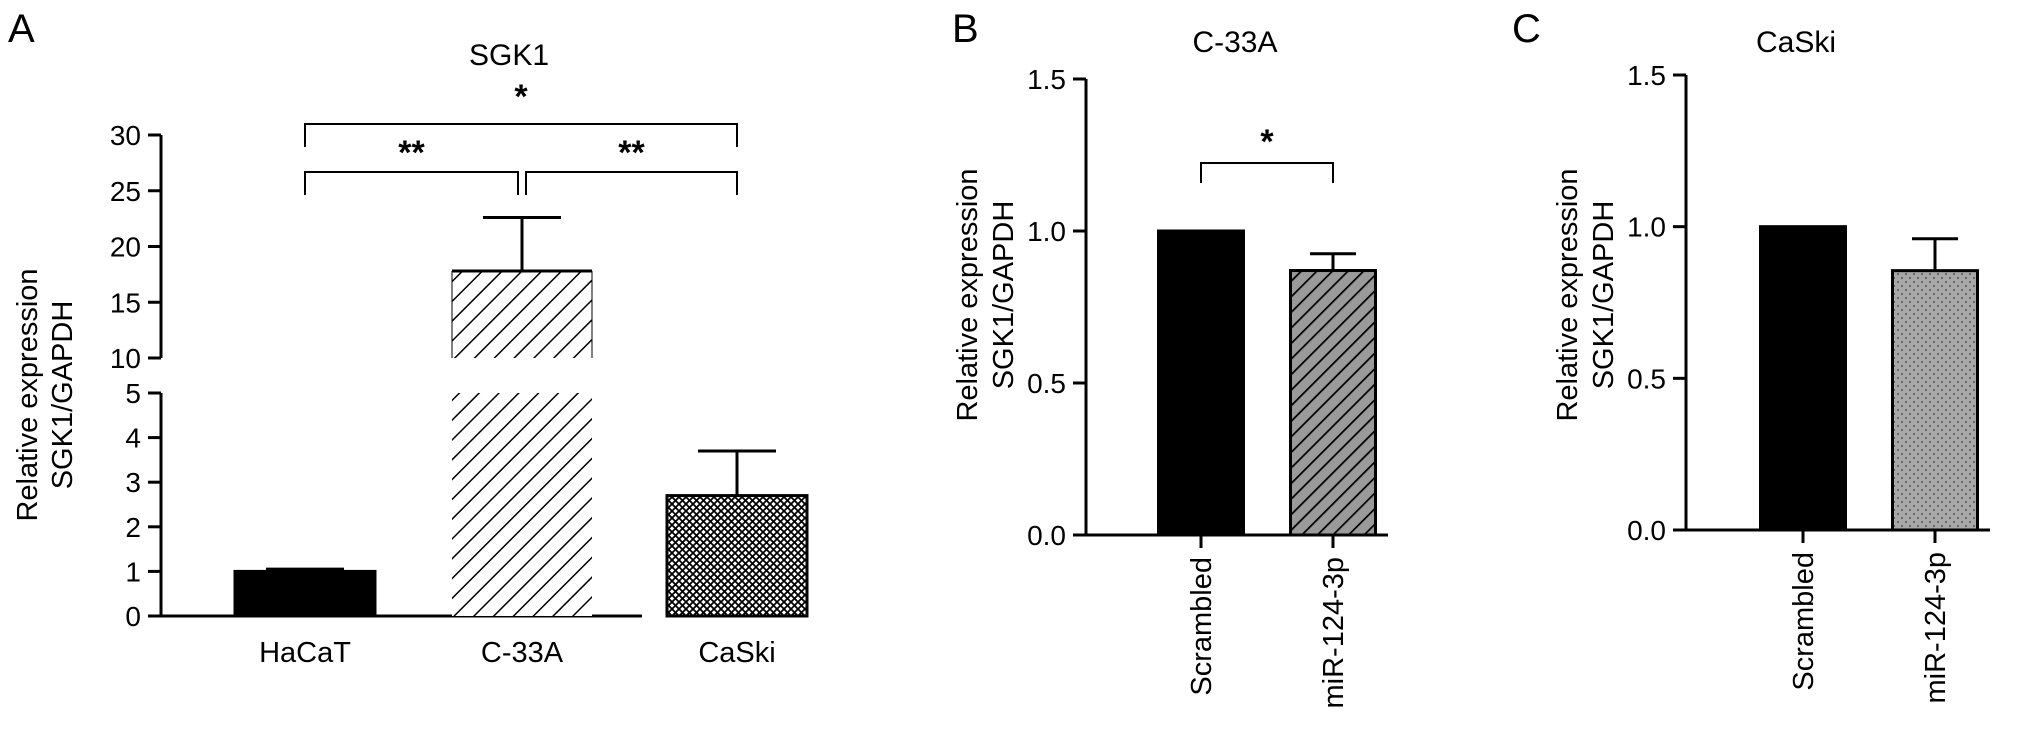 This screenshot has height=753, width=2032. I want to click on c-ytick-label: 0.0, so click(1646, 530).